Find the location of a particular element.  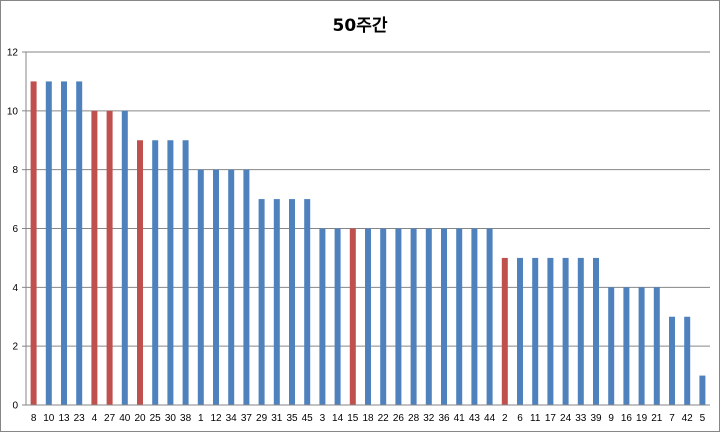

x-tick-label: 35 is located at coordinates (292, 418).